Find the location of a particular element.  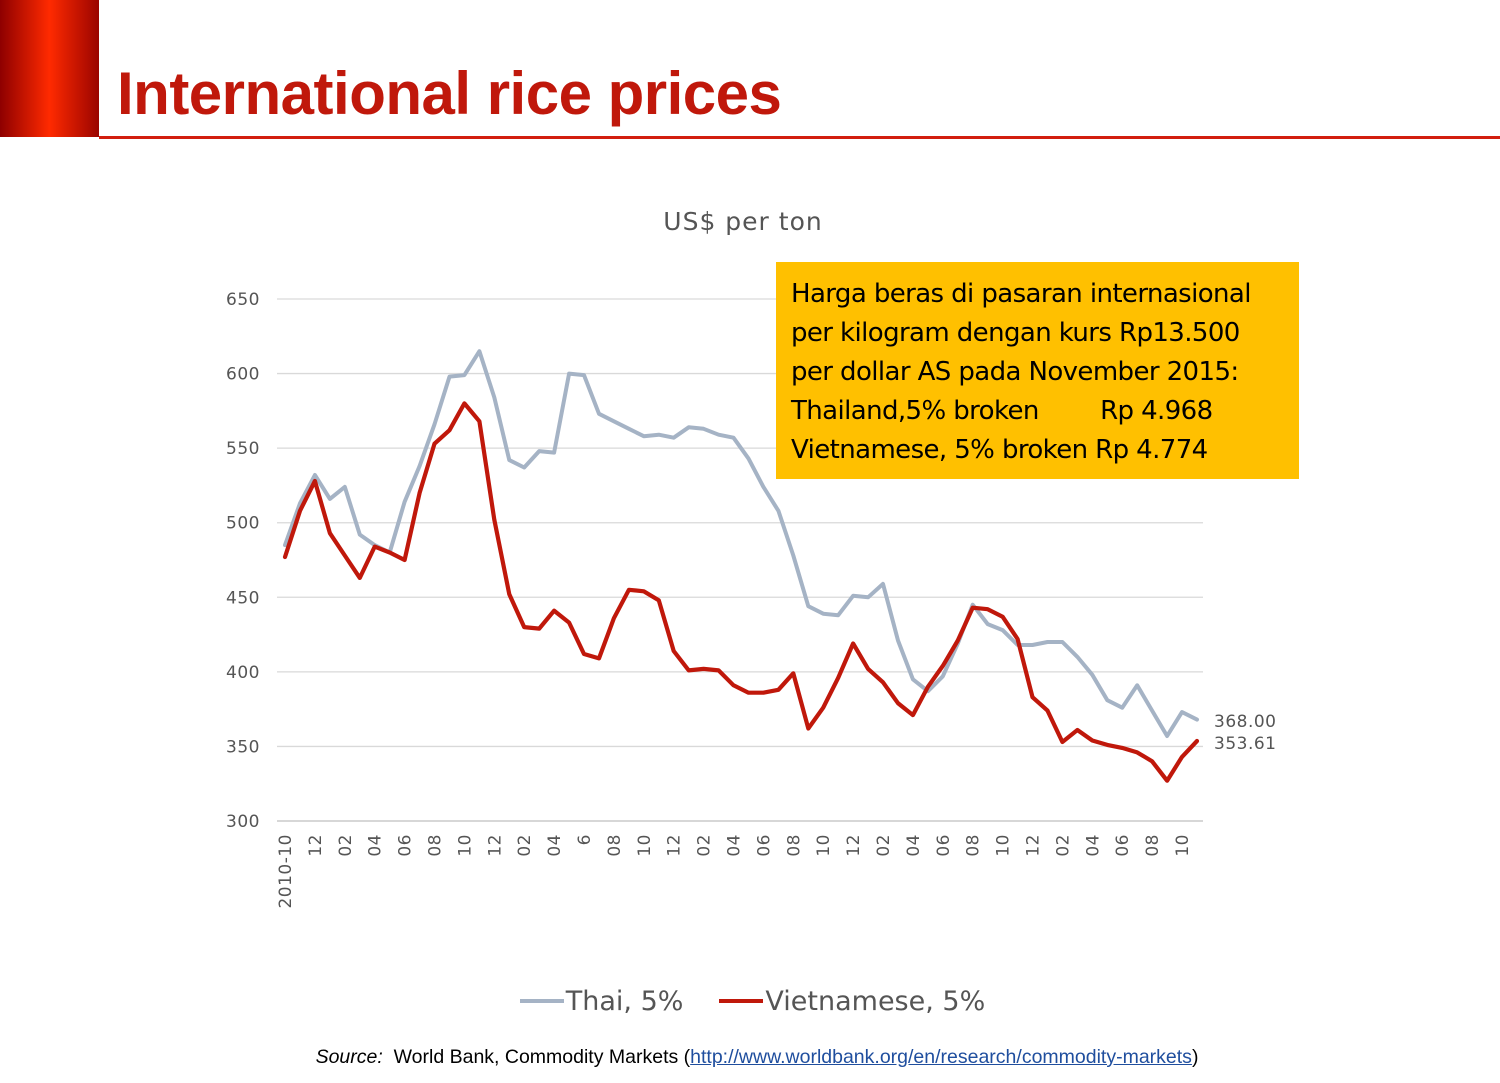

legend-swatch-thai is located at coordinates (541, 1001).